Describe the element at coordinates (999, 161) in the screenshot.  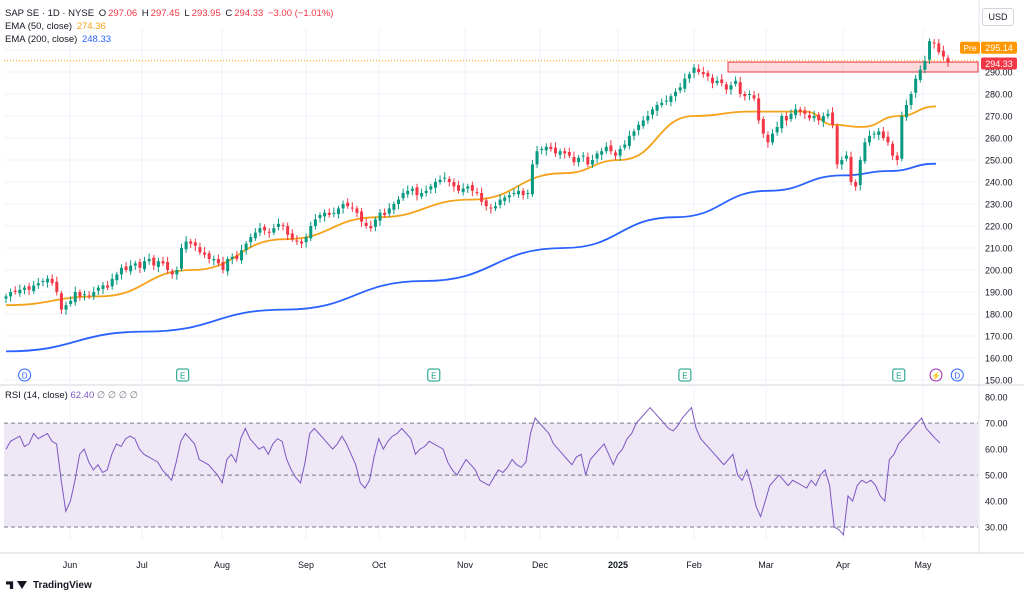
I see `price-tick-label: 250.00` at that location.